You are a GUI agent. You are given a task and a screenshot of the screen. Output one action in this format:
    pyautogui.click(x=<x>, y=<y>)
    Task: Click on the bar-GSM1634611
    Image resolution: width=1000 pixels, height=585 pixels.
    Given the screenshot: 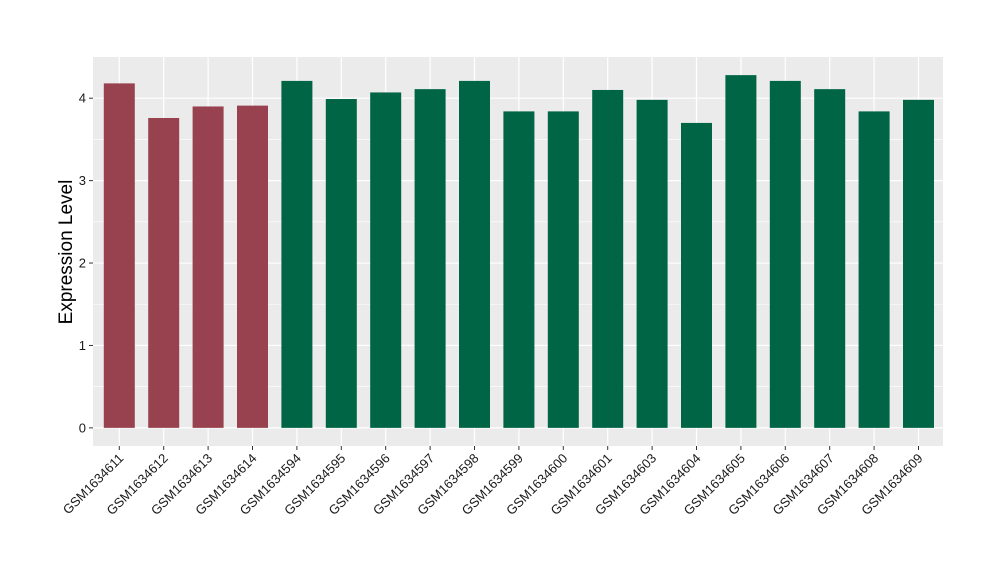 What is the action you would take?
    pyautogui.click(x=119, y=255)
    